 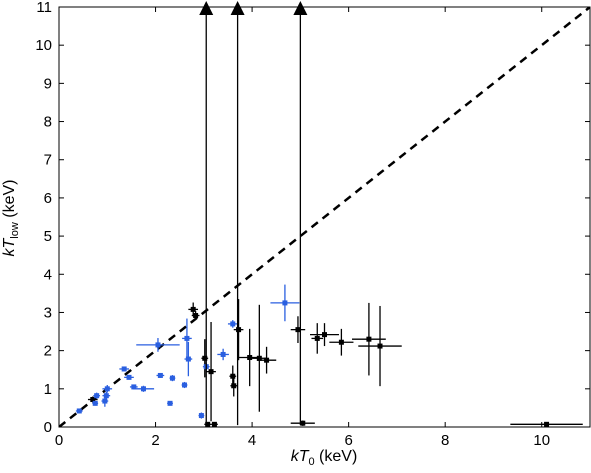 I want to click on x-axis-label: kT0 (keV), so click(x=324, y=458).